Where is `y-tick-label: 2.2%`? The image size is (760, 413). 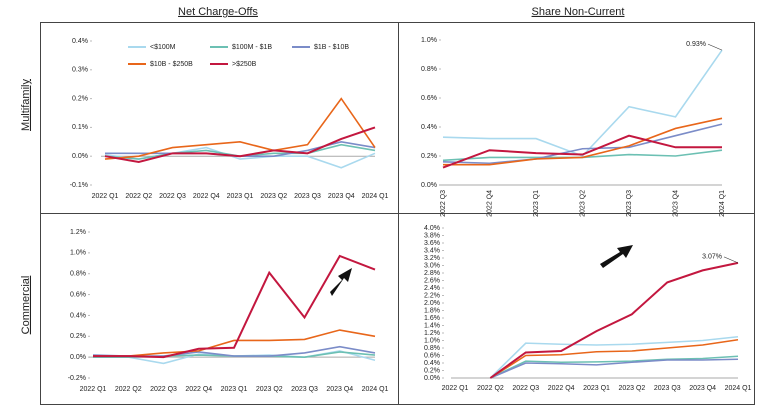 y-tick-label: 2.2% is located at coordinates (432, 295).